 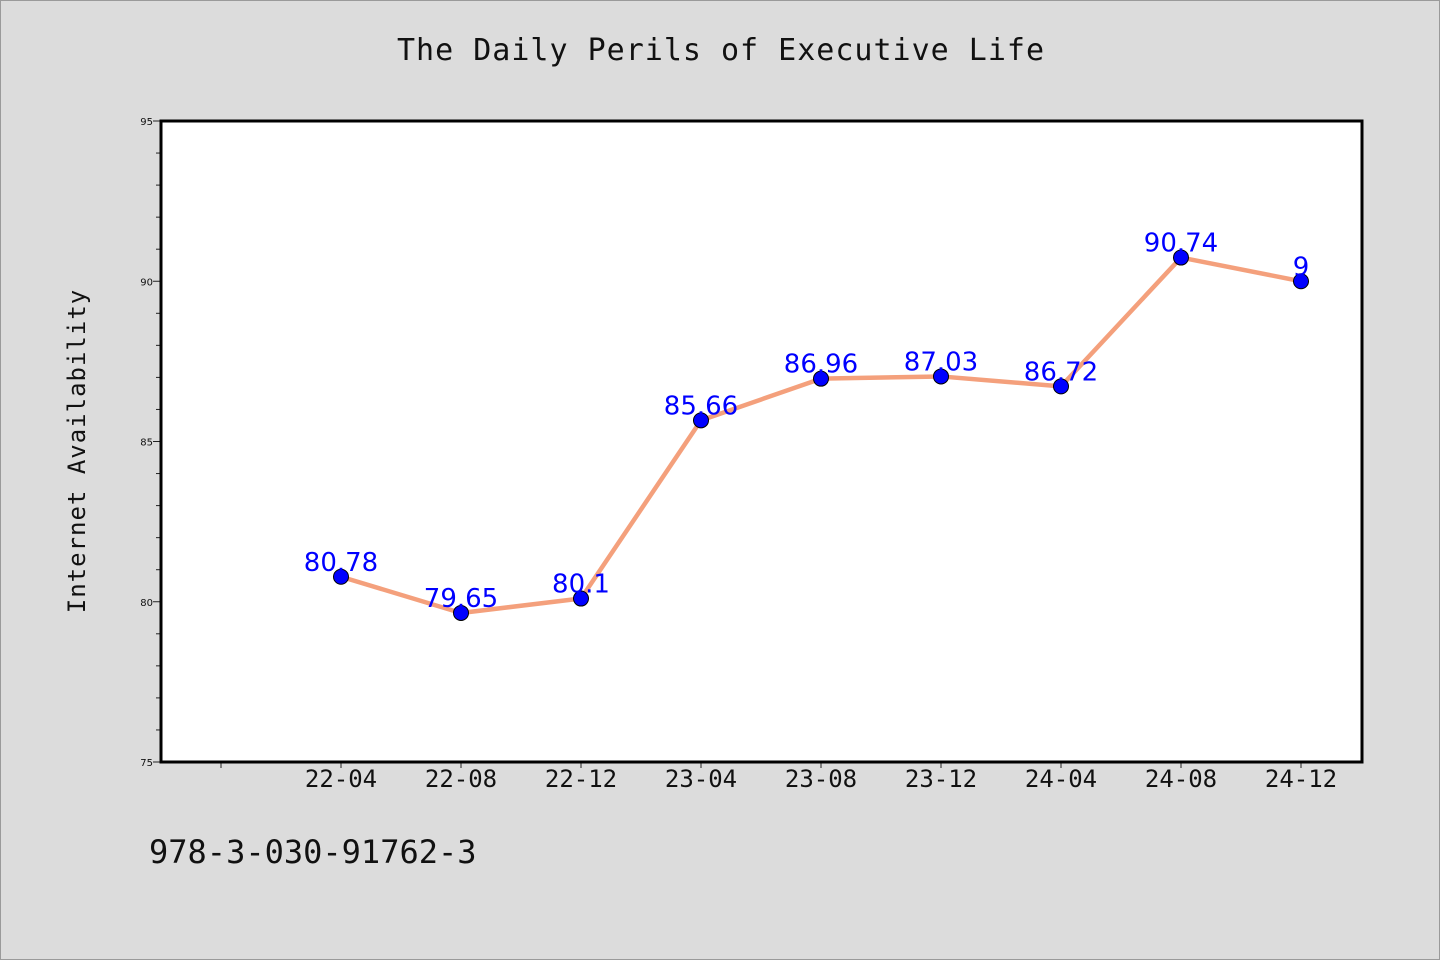 I want to click on data-label: 79.65, so click(x=461, y=599).